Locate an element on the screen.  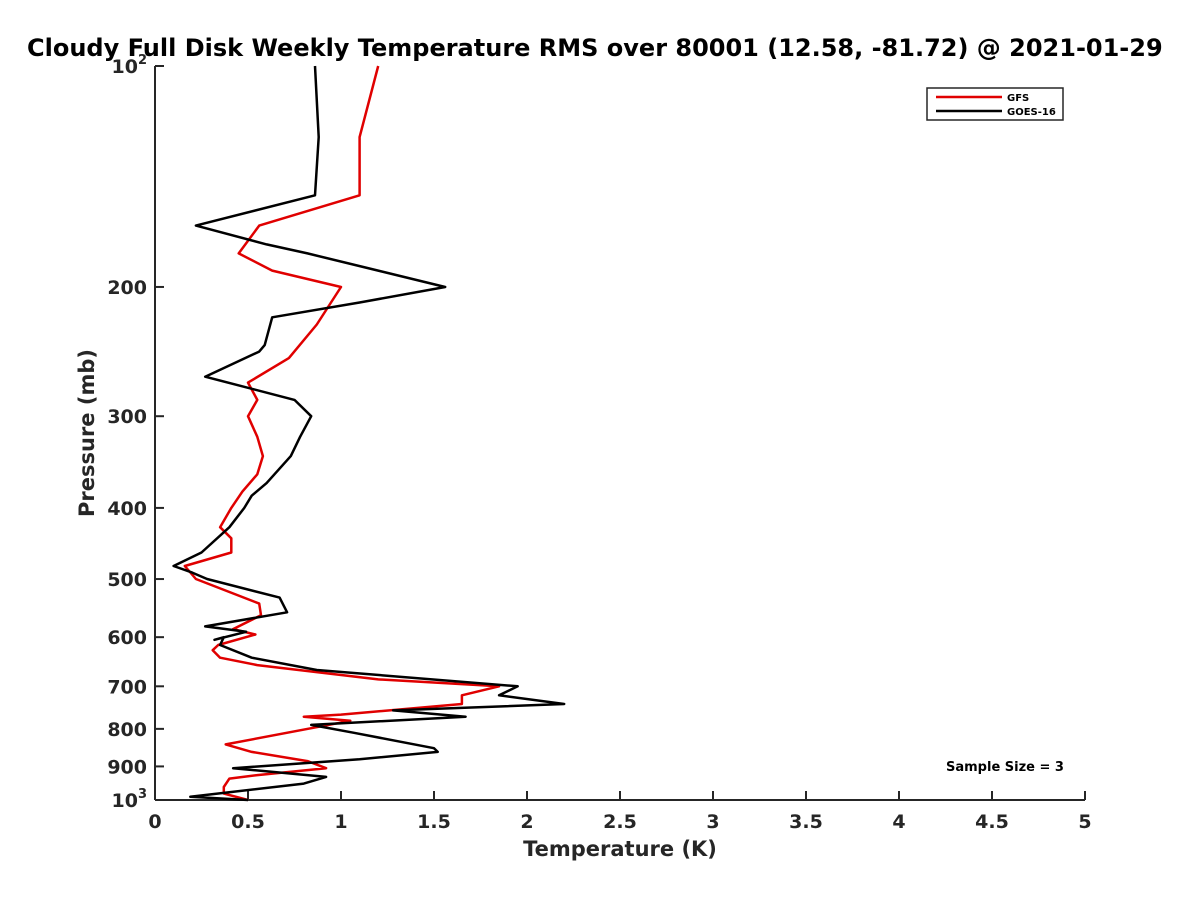
y-tick-label: 500 is located at coordinates (127, 580).